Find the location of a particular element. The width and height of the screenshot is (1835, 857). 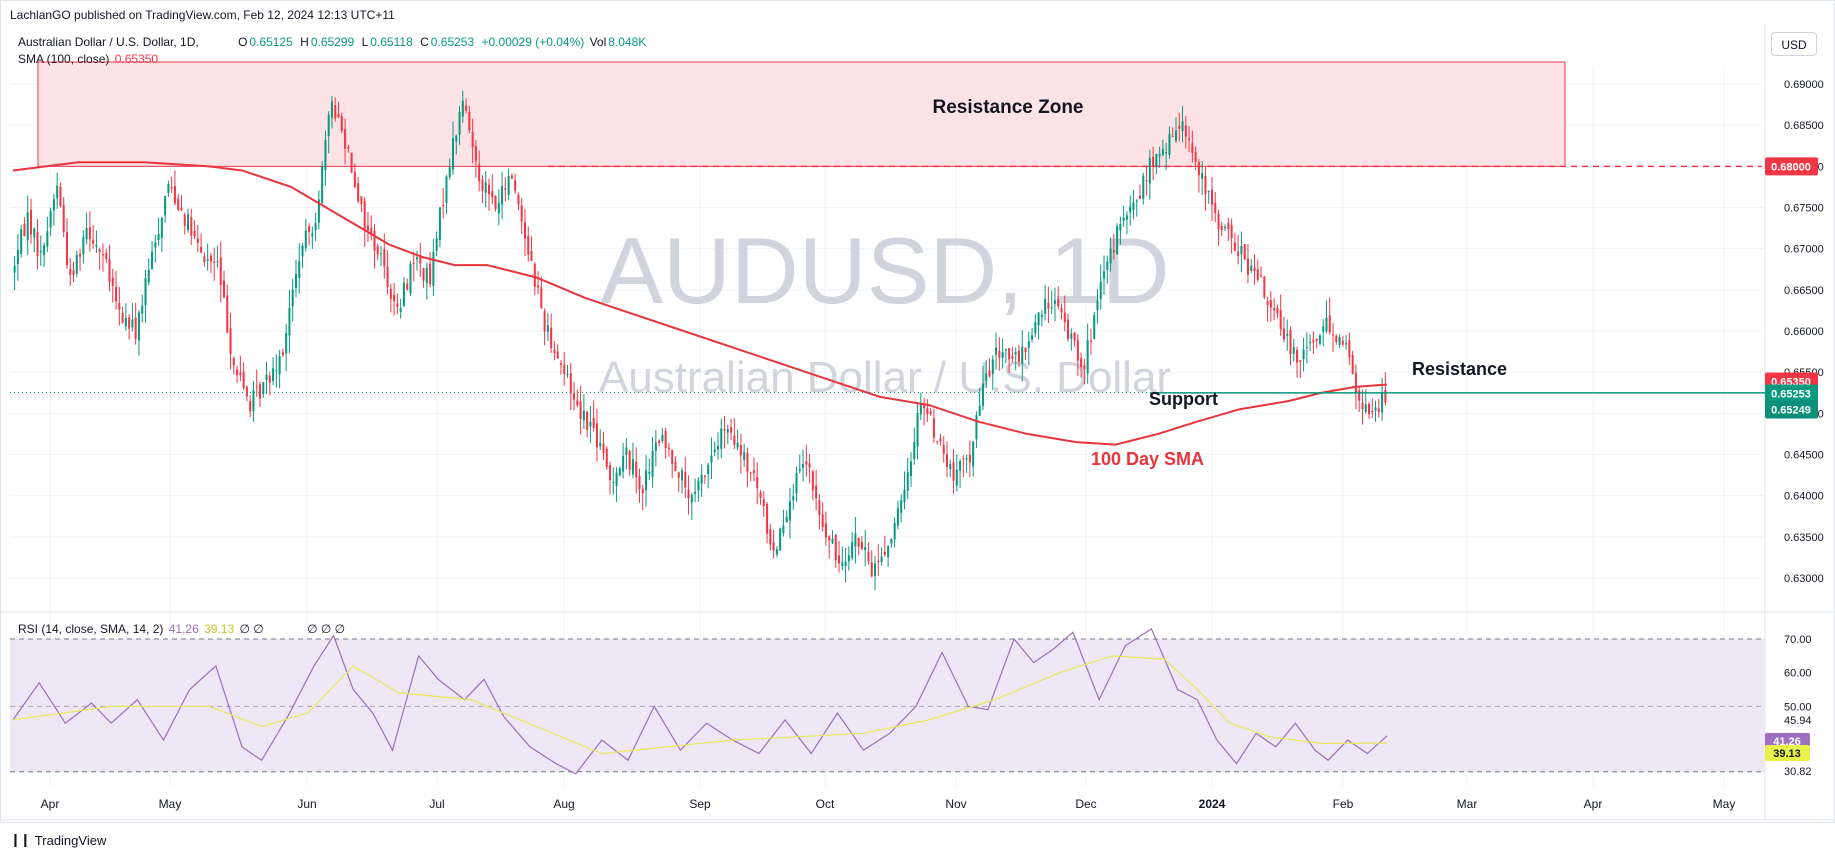

y-tick-label: 0.63500 is located at coordinates (1804, 538).